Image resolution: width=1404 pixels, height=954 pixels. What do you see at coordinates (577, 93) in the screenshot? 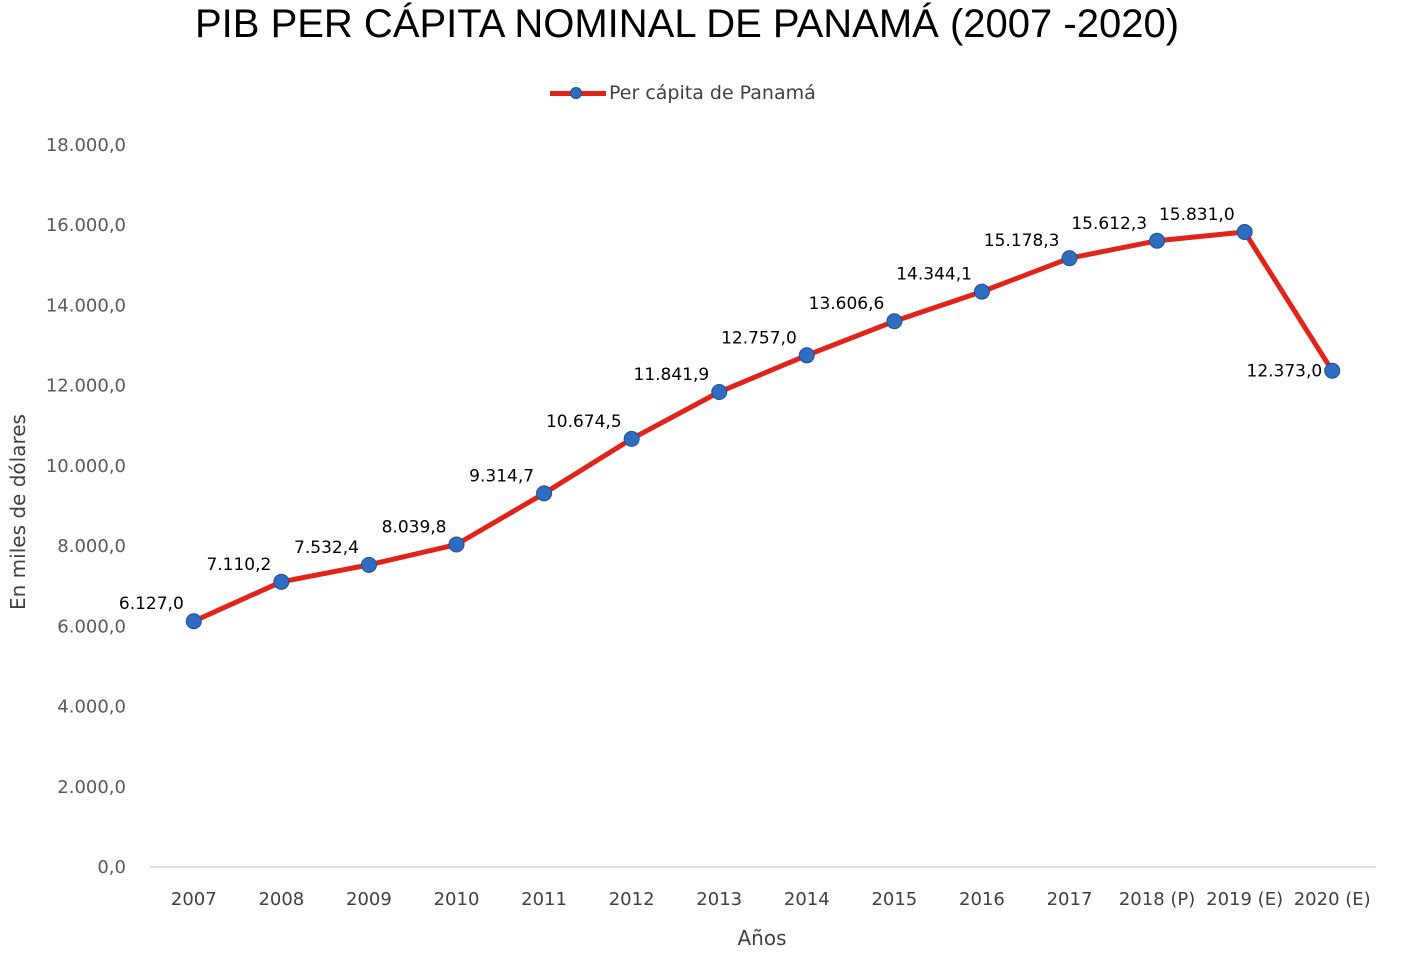
I see `legend-line-marker-icon` at bounding box center [577, 93].